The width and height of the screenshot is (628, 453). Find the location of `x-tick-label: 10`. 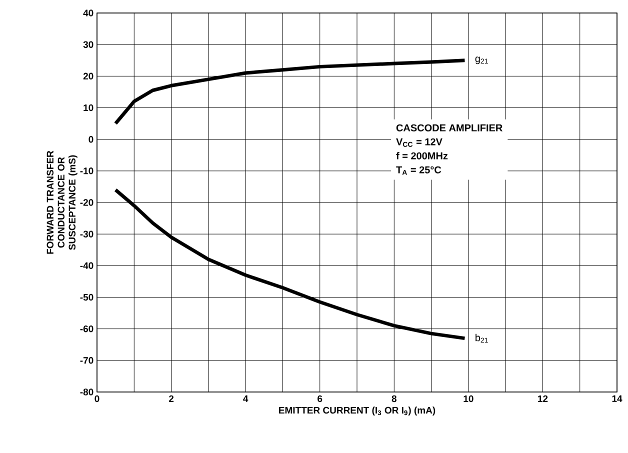

x-tick-label: 10 is located at coordinates (469, 398).